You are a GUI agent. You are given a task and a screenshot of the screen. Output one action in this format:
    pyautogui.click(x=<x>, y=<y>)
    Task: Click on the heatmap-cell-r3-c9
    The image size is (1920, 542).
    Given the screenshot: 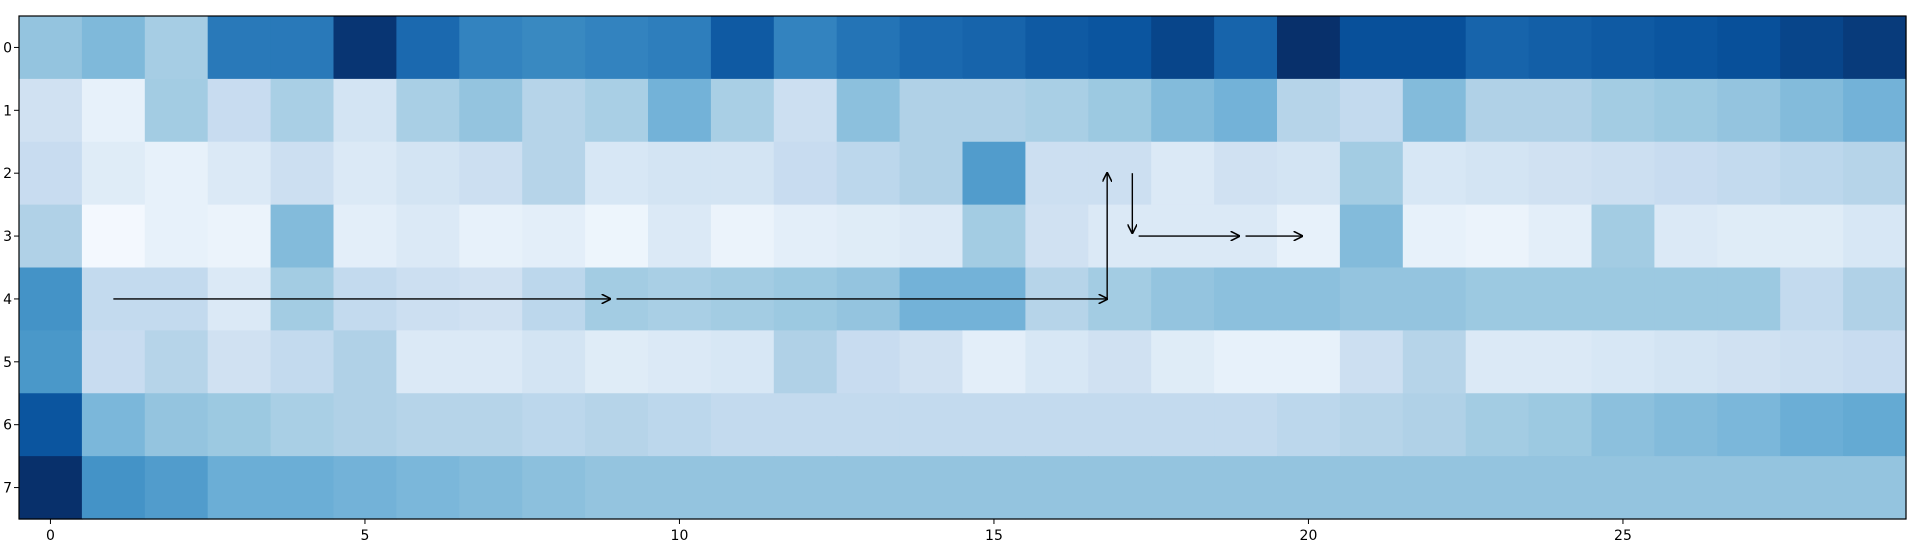 What is the action you would take?
    pyautogui.click(x=617, y=236)
    